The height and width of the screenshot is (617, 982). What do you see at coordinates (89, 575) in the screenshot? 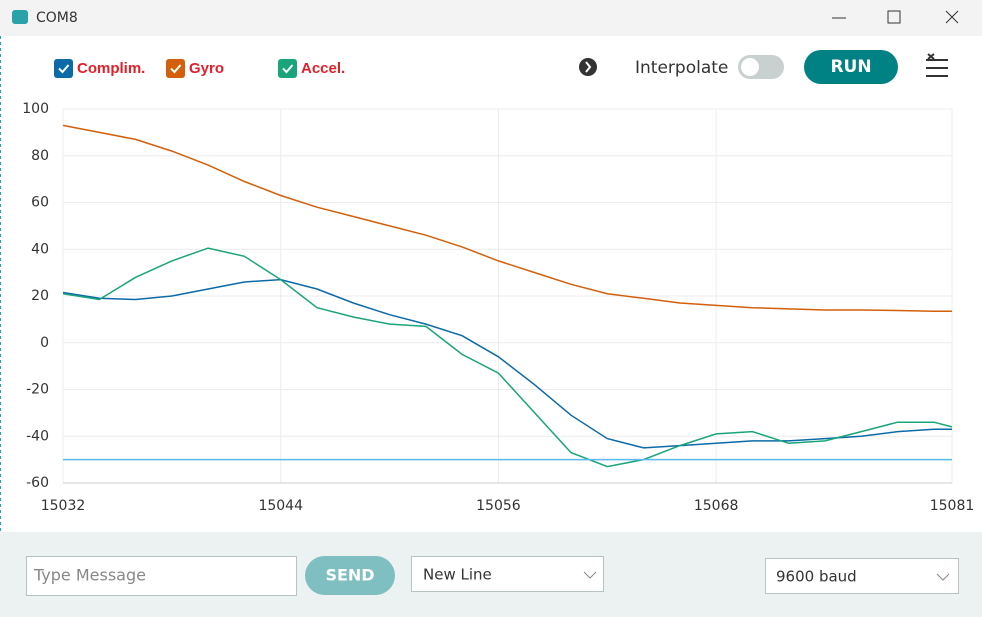
I see `message-placeholder: Type Message` at bounding box center [89, 575].